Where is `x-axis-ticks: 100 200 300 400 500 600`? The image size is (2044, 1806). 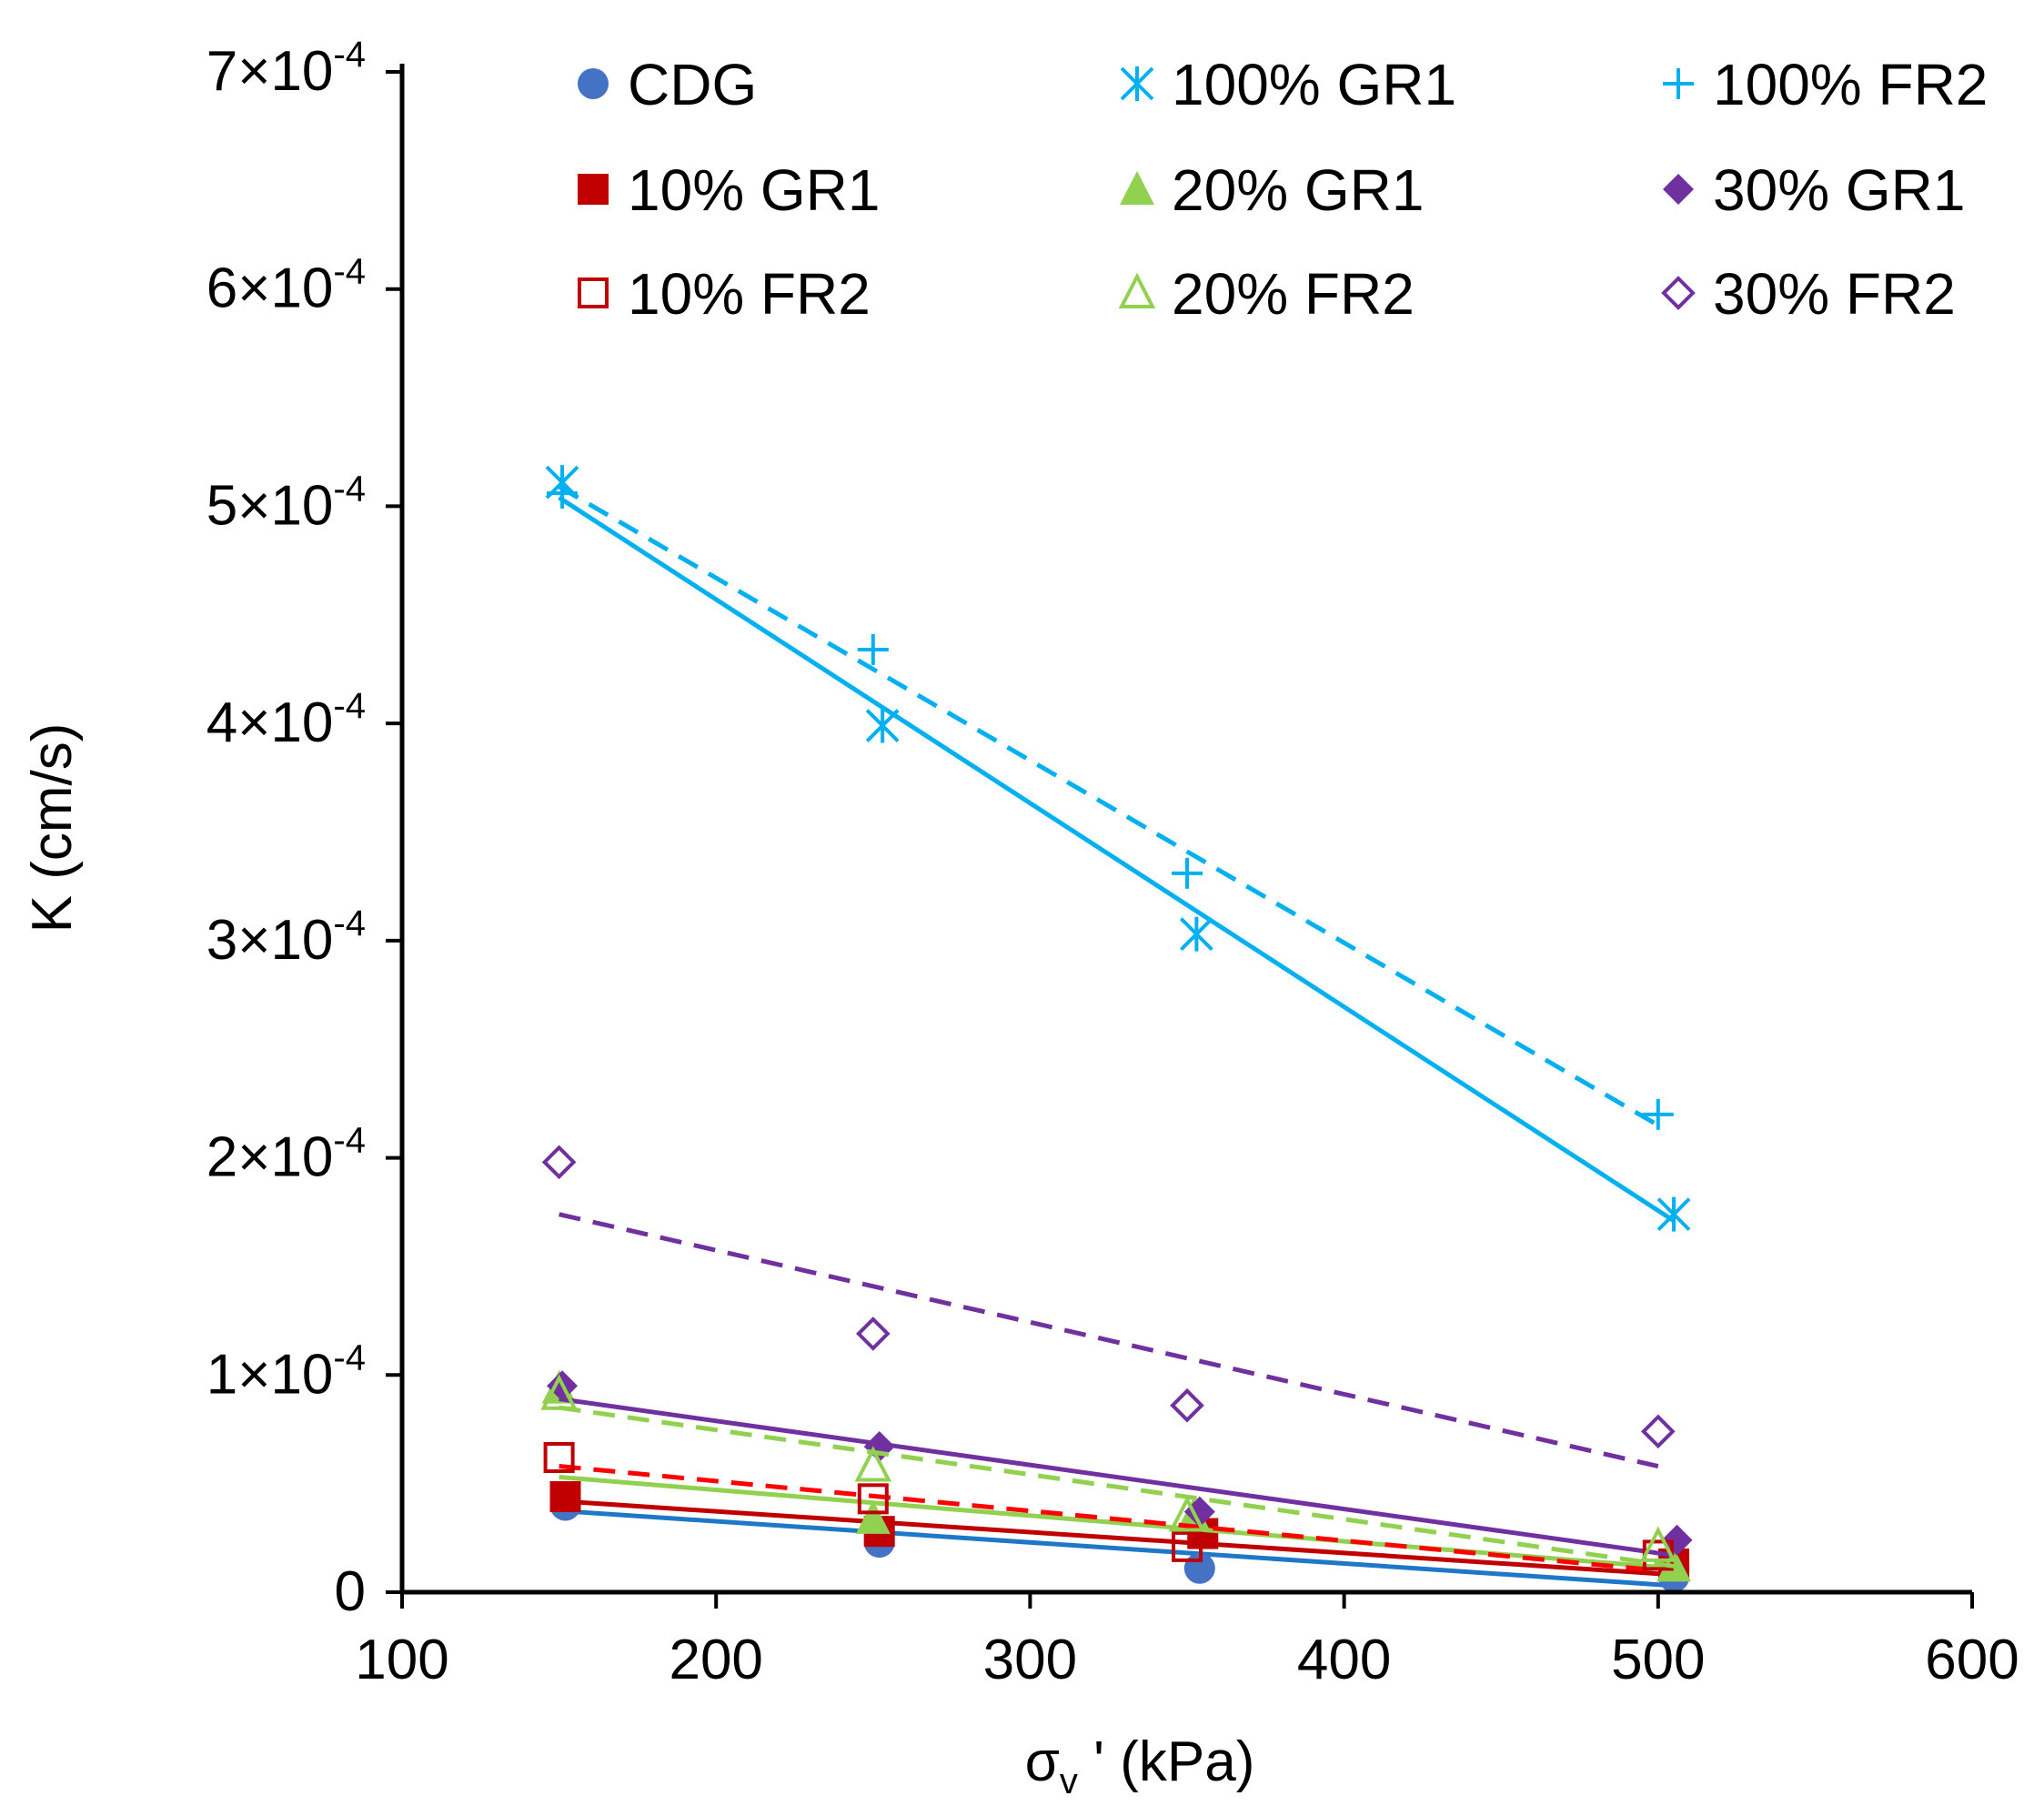 x-axis-ticks: 100 200 300 400 500 600 is located at coordinates (1187, 1641).